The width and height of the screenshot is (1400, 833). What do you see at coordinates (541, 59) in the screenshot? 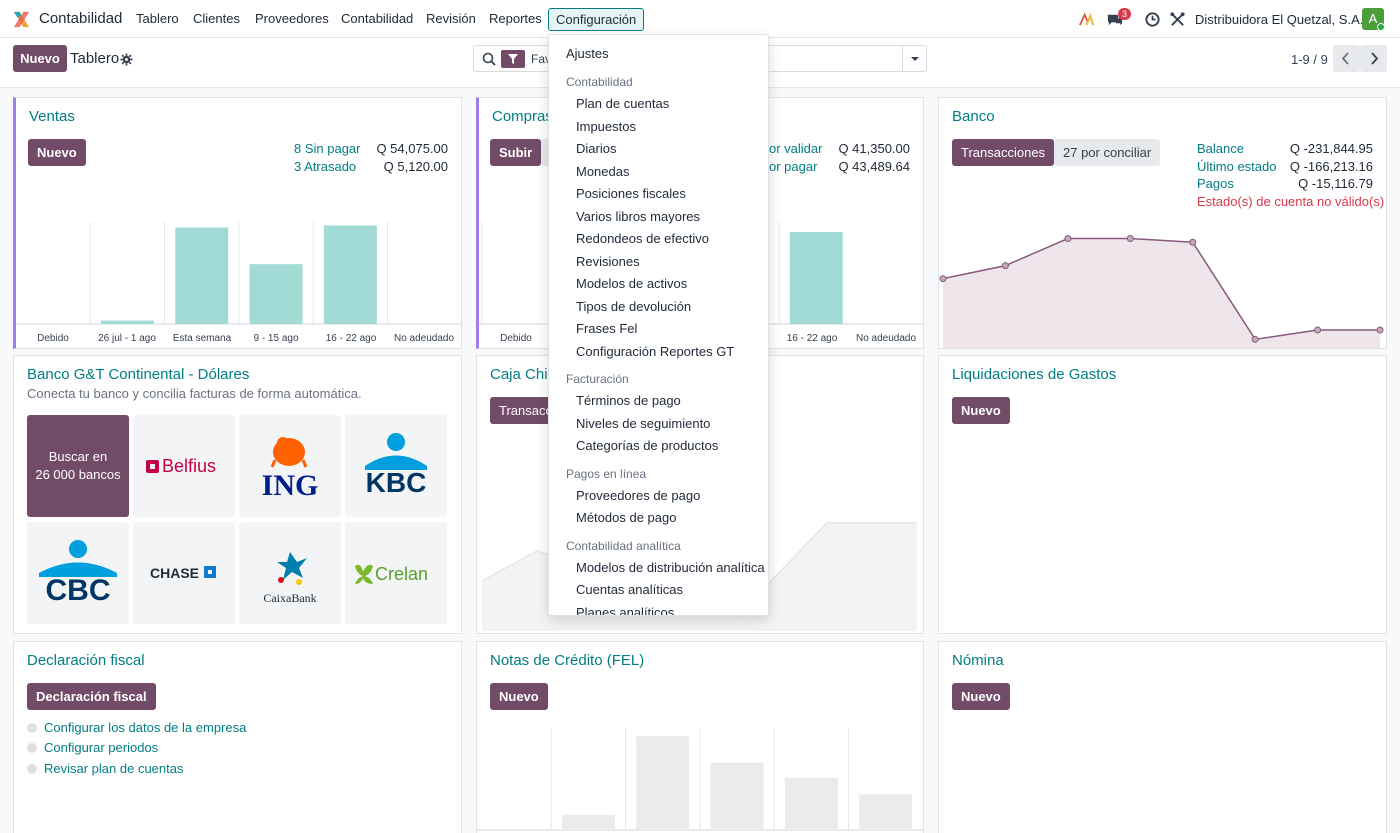
I see `facet-text: Fav` at bounding box center [541, 59].